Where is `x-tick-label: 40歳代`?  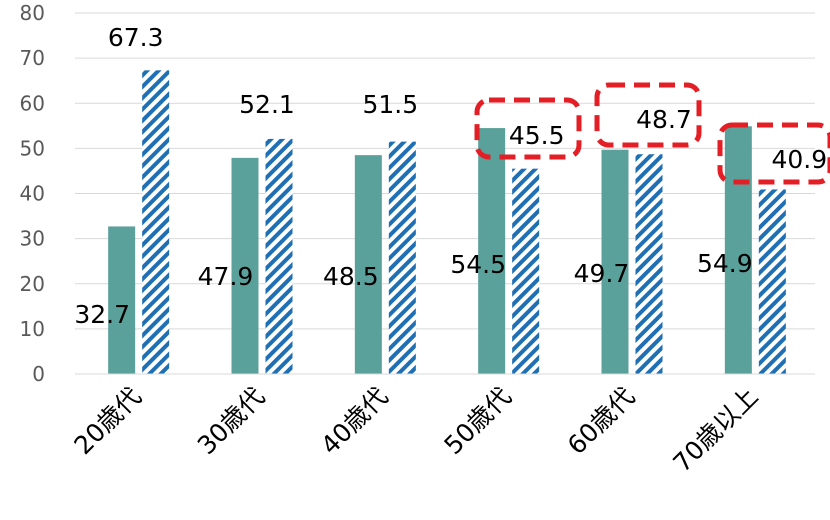
x-tick-label: 40歳代 is located at coordinates (354, 421).